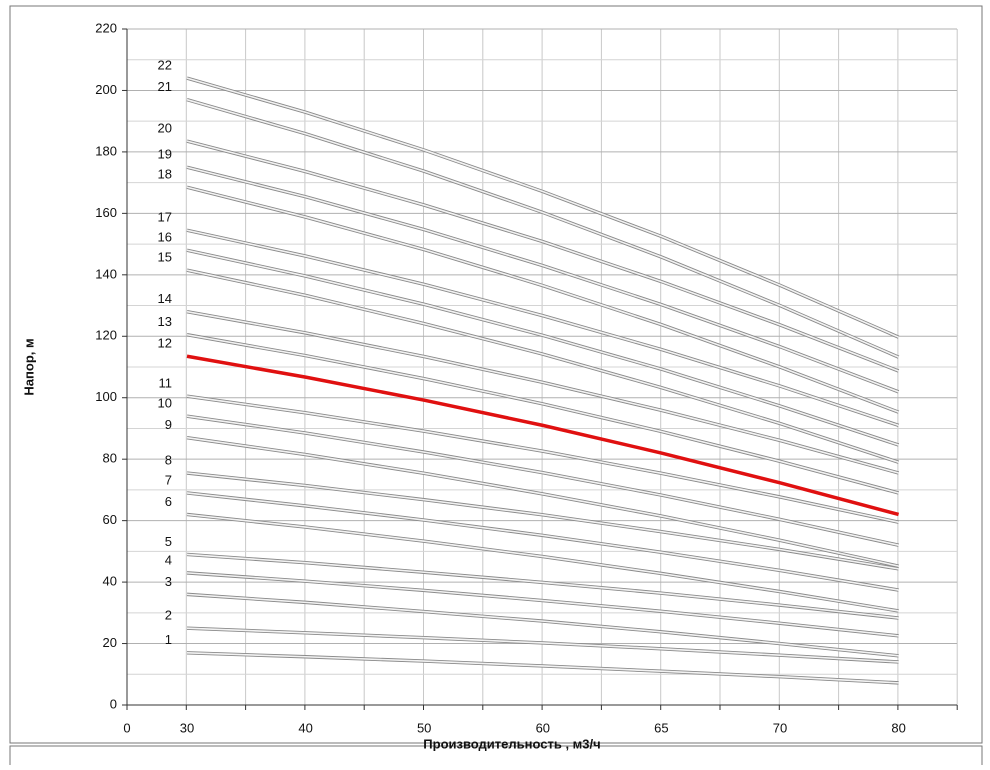 This screenshot has height=770, width=990. What do you see at coordinates (113, 703) in the screenshot?
I see `y-tick-label: 0` at bounding box center [113, 703].